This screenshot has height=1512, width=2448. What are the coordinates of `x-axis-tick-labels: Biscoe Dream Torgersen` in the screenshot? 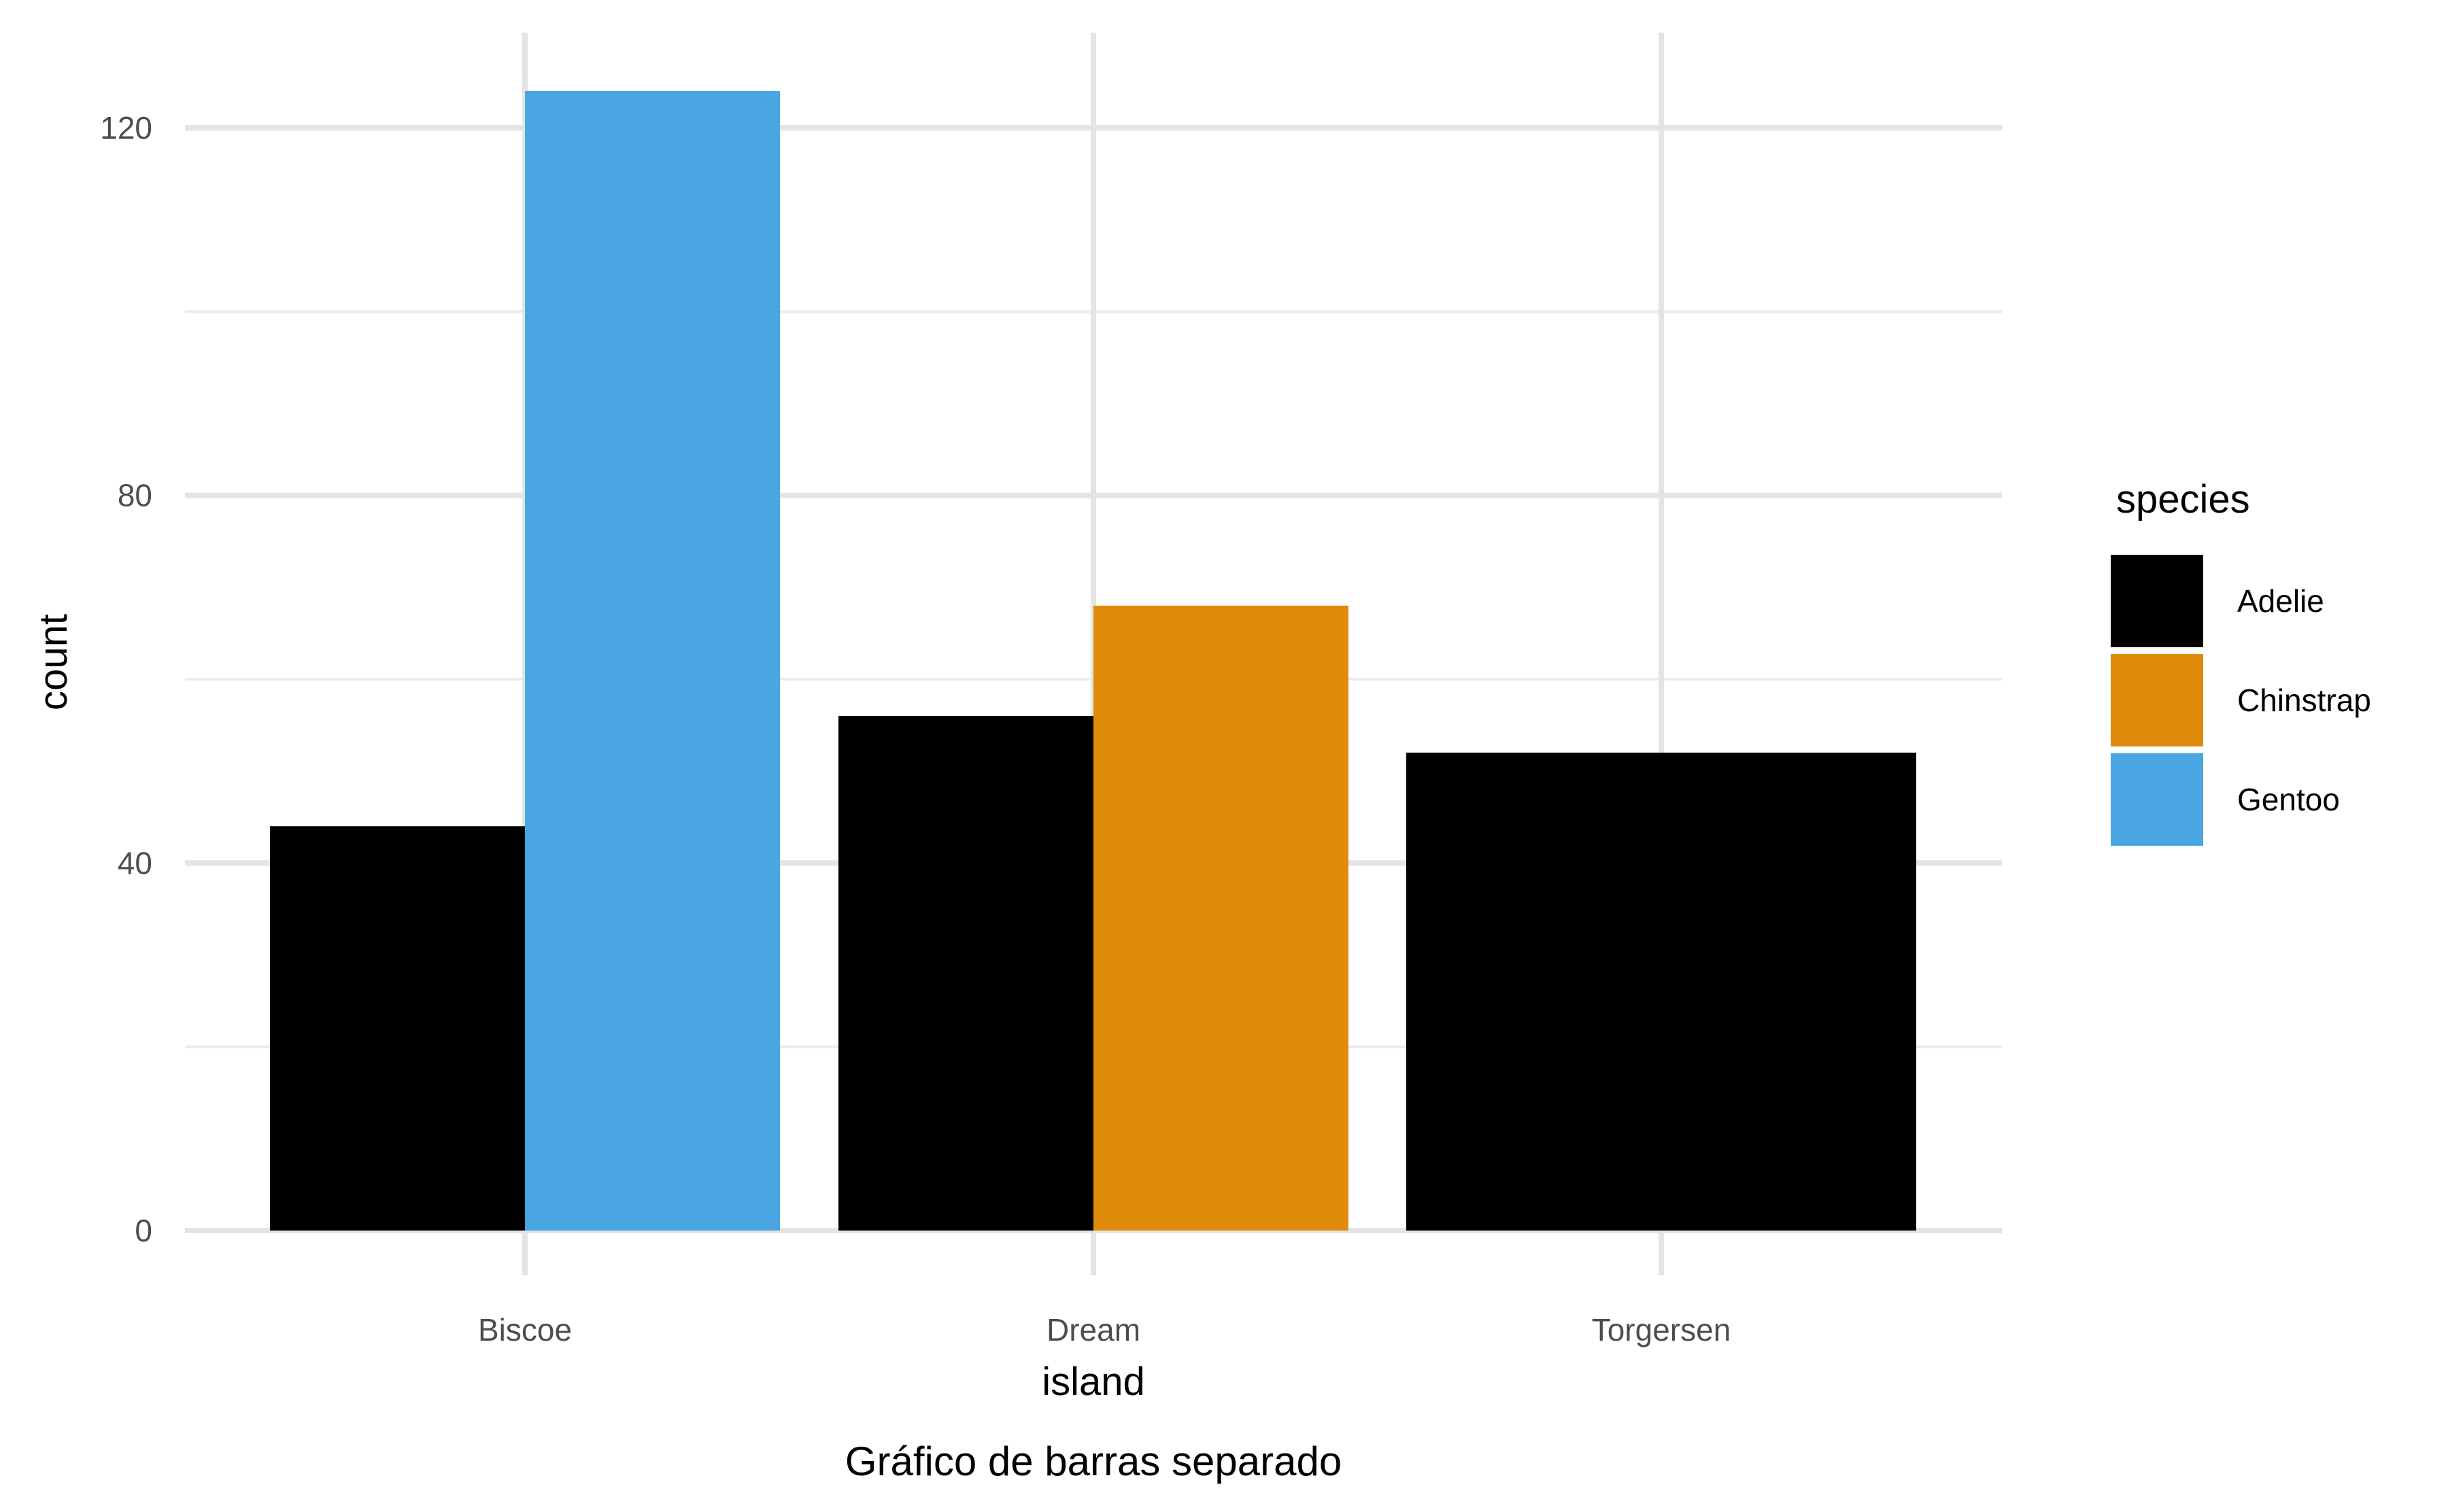 It's located at (1105, 1329).